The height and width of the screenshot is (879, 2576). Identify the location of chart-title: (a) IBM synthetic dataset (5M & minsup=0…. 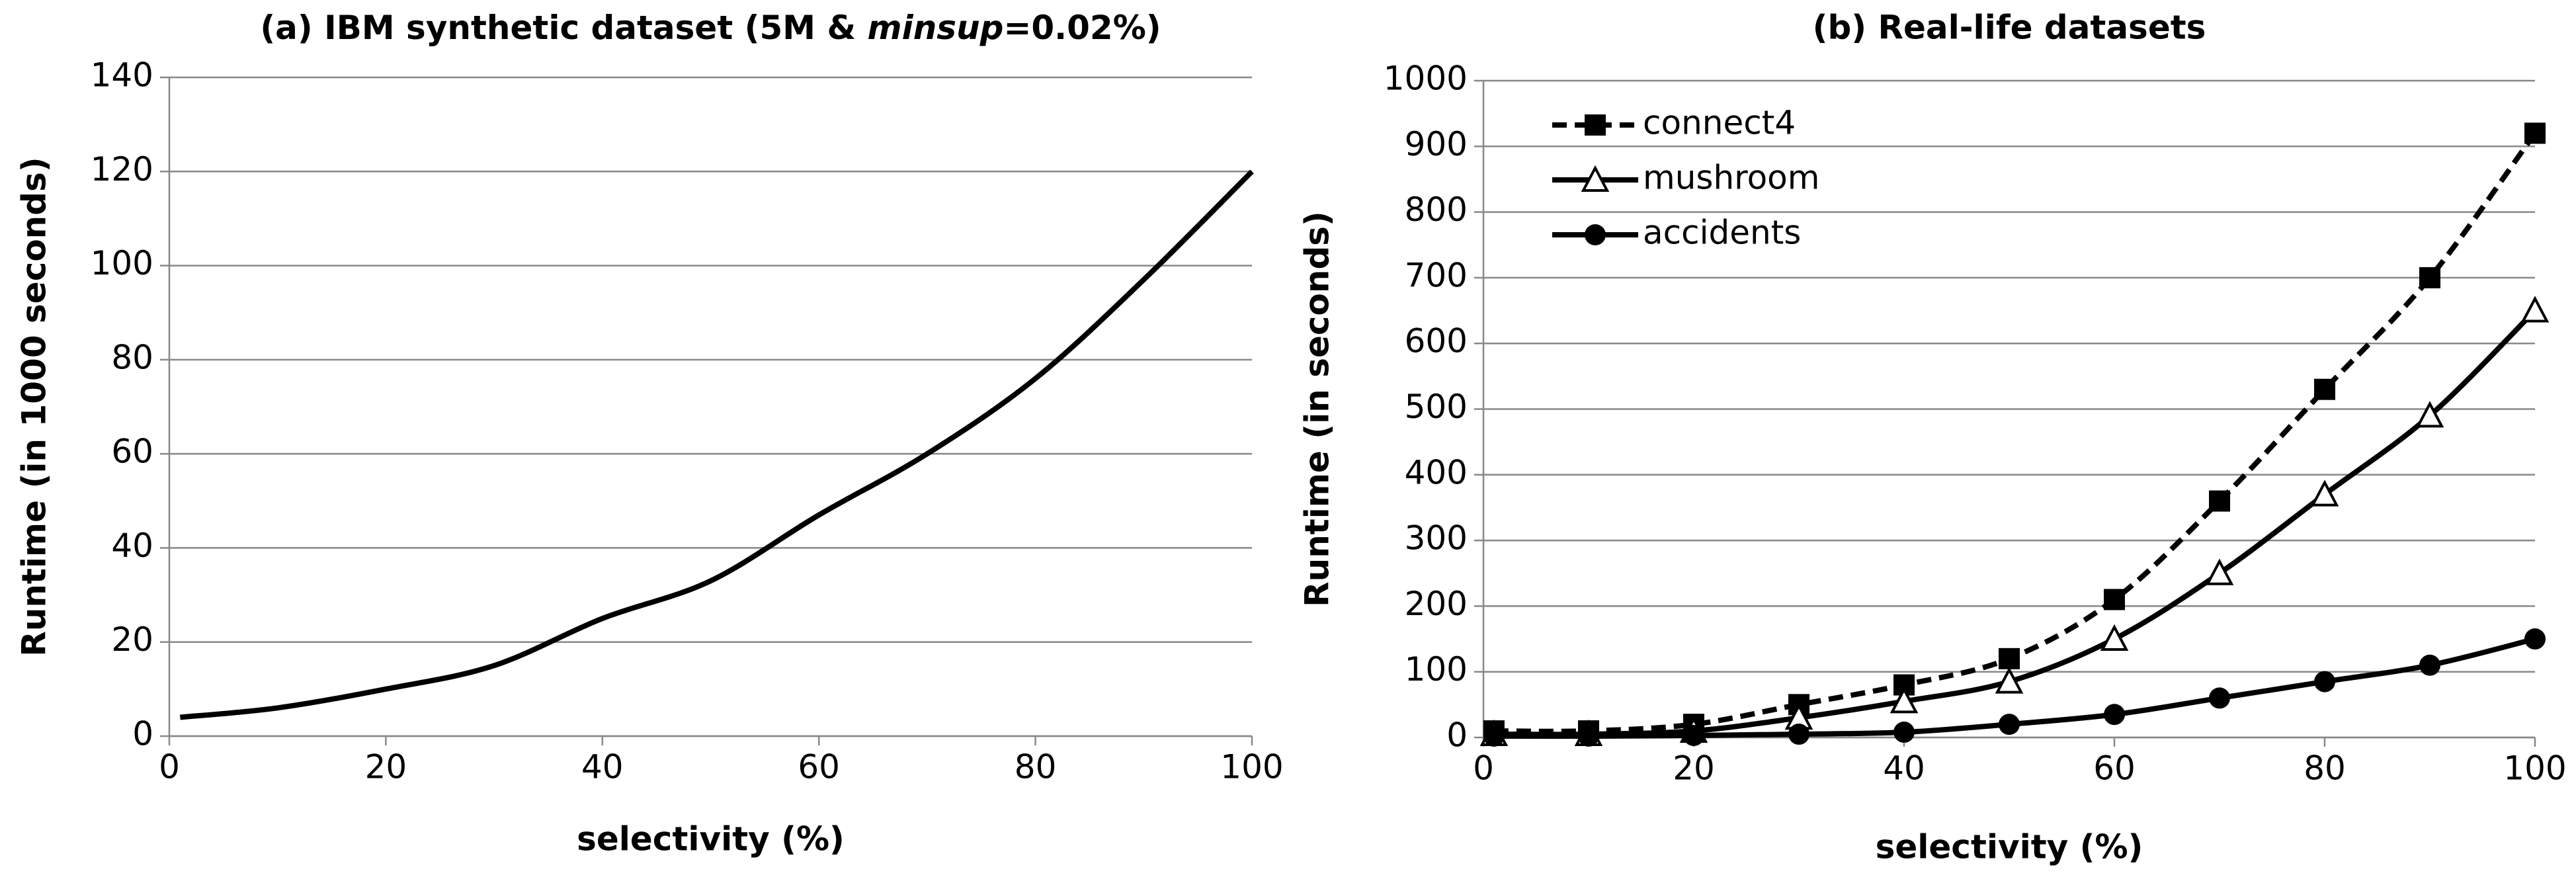
(710, 28).